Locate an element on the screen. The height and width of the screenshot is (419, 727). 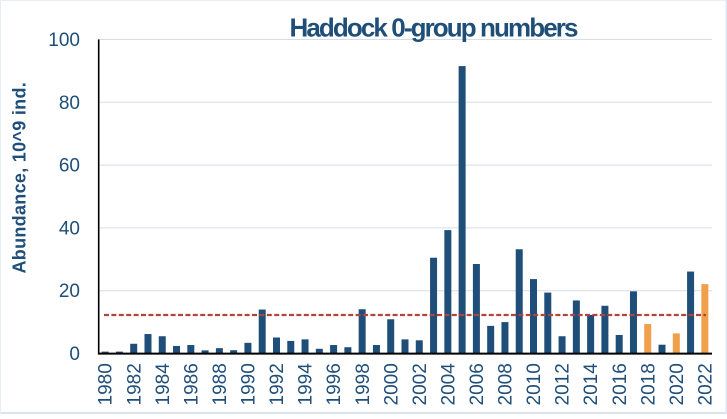
svg-text: 1984 is located at coordinates (163, 384).